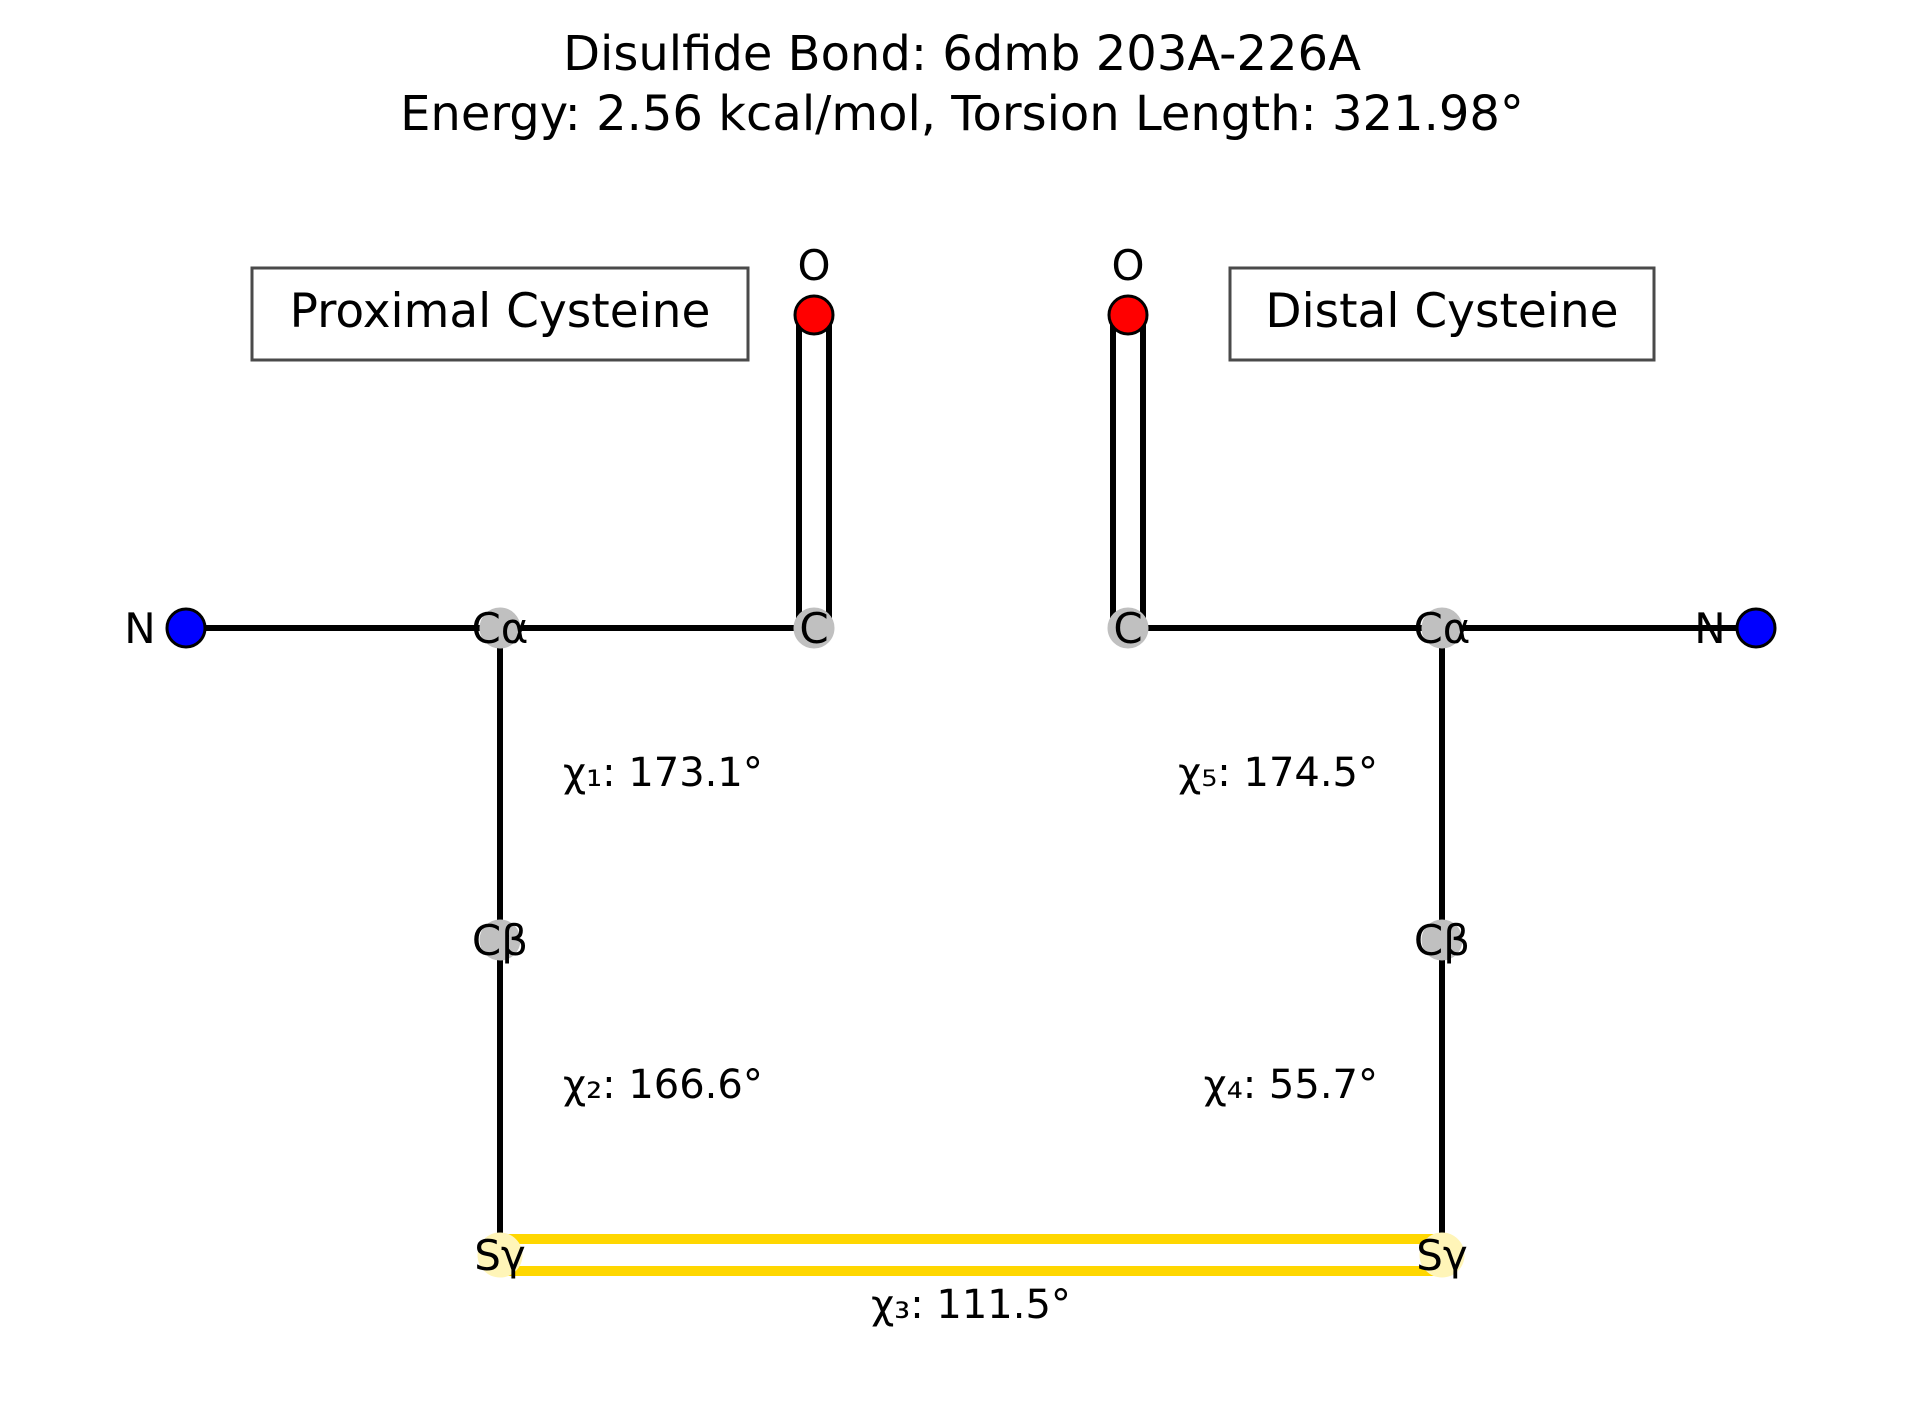  Describe the element at coordinates (971, 1305) in the screenshot. I see `chi3-label: χ₃: 111.5°` at that location.